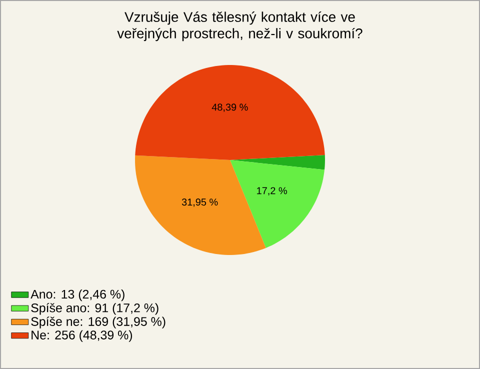 The width and height of the screenshot is (480, 369). Describe the element at coordinates (239, 27) in the screenshot. I see `chart-title: Vzrušuje Vás tělesný kontakt více ve veřejných prostrech, než-li v soukromí?` at that location.